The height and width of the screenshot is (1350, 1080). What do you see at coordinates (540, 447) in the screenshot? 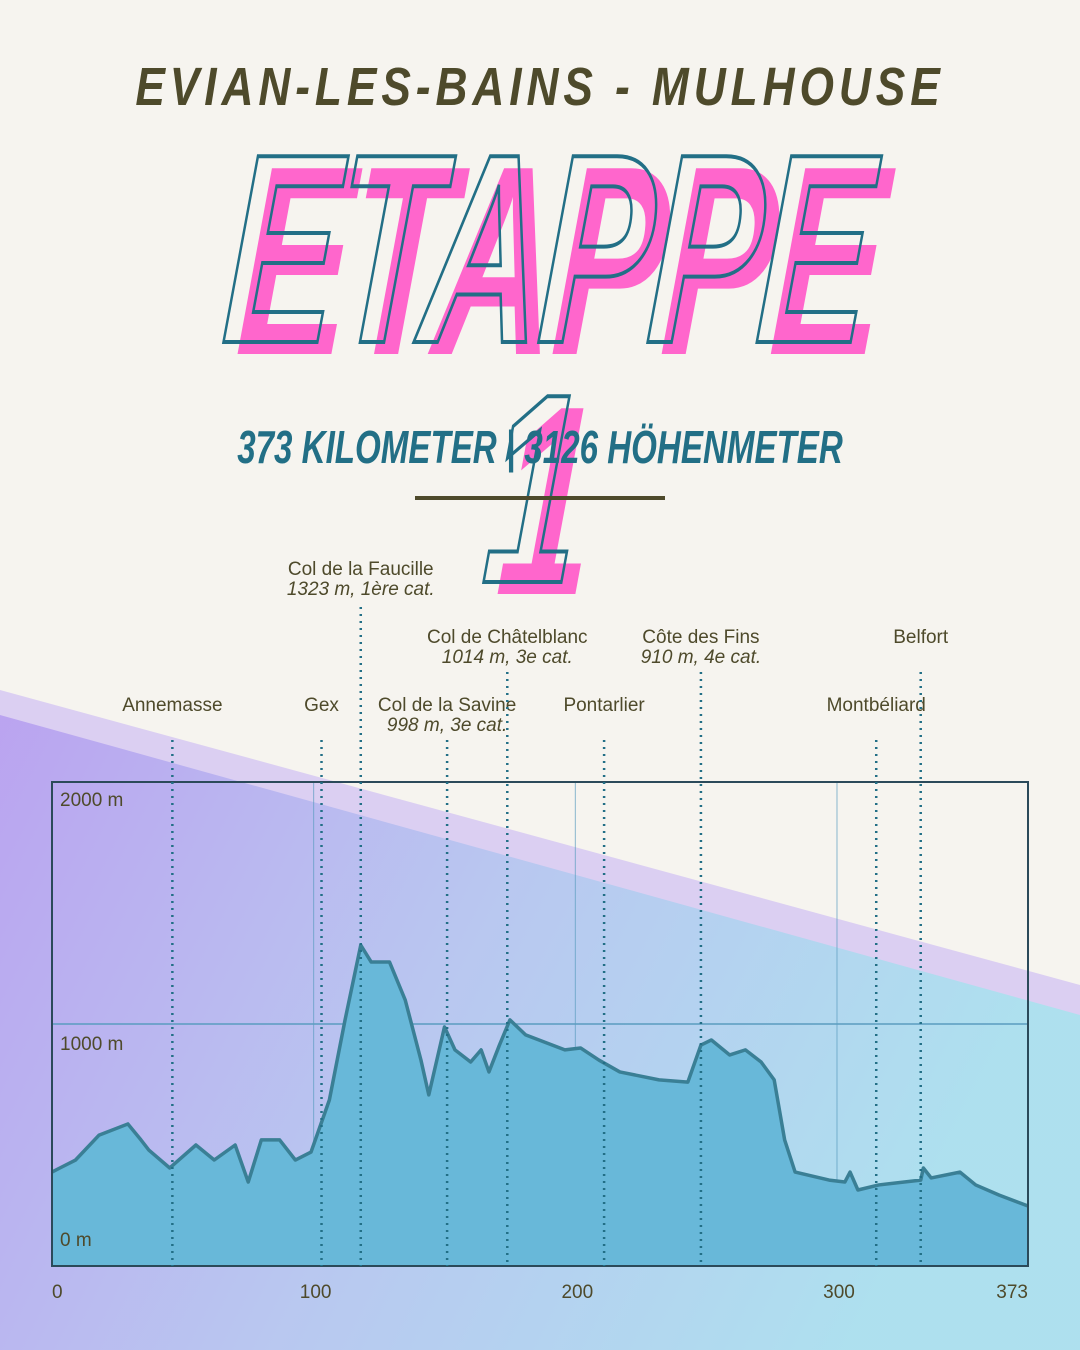
I see `stage-stats: 373 KILOMETER | 3126 HÖHENMETER` at bounding box center [540, 447].